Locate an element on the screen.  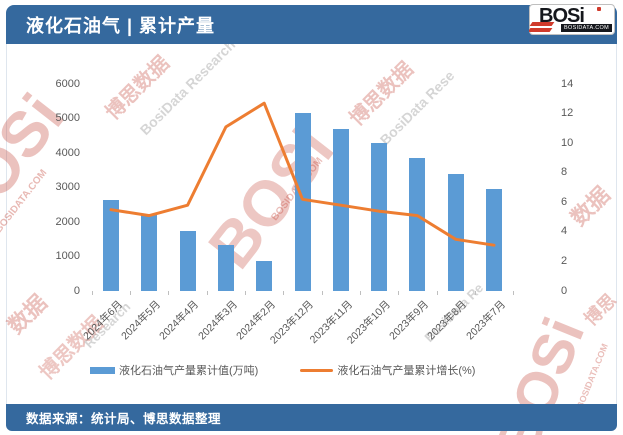
legend-label: 液化石油气产量累计值(万吨) is located at coordinates (189, 371).